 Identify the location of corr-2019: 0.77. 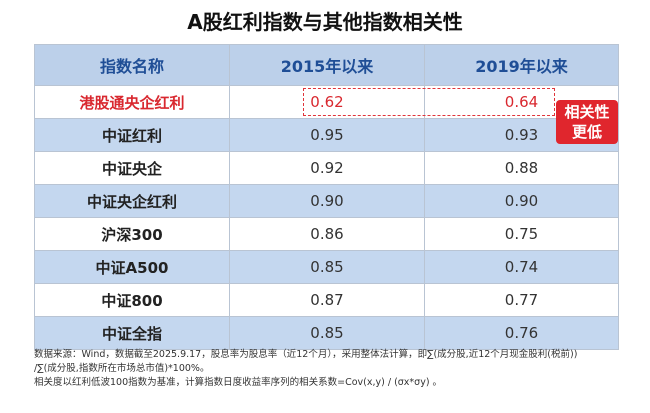
(521, 300).